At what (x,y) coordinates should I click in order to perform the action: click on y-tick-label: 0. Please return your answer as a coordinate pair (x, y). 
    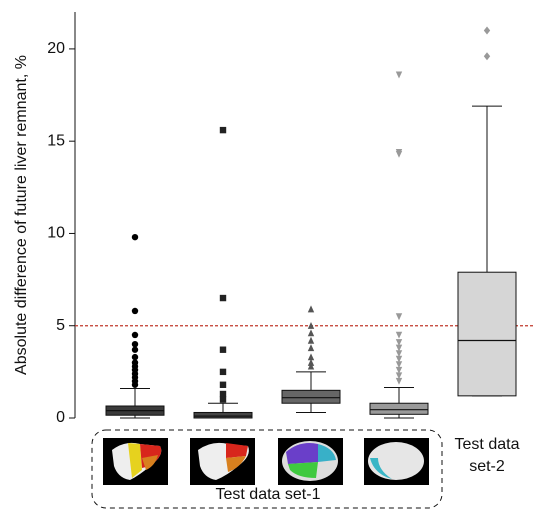
    Looking at the image, I should click on (60, 417).